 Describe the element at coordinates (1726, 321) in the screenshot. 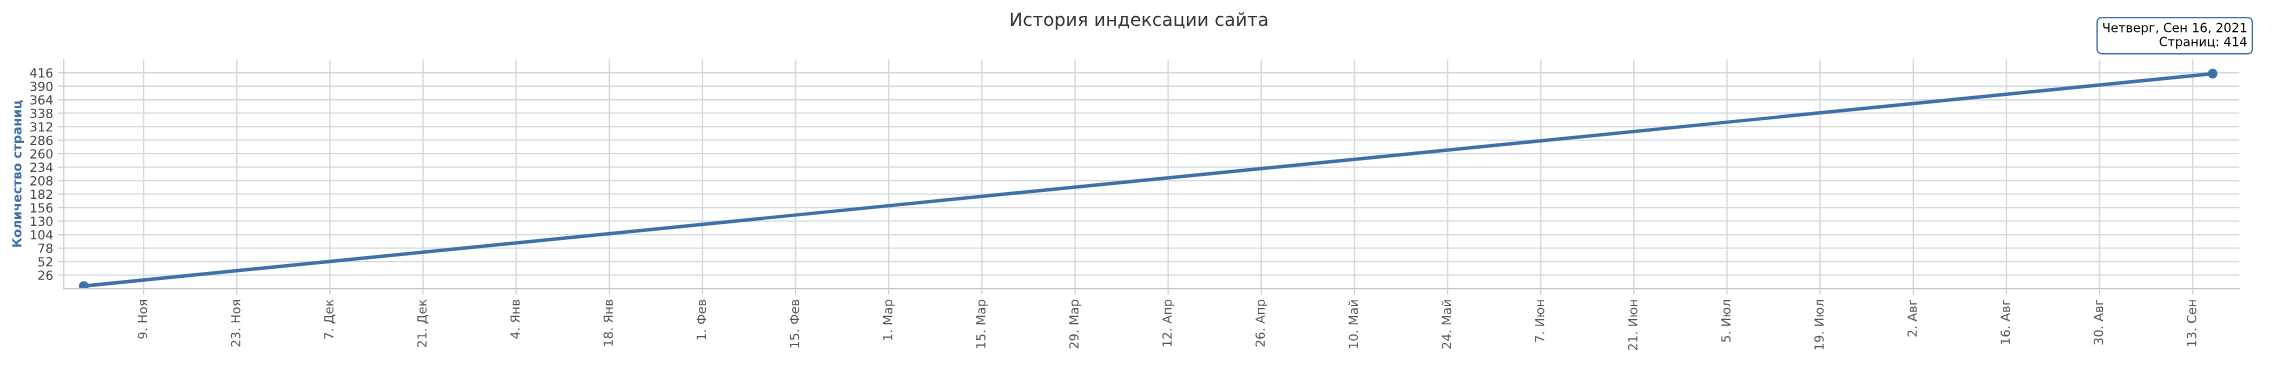

I see `x-tick-label: 5. Июл` at that location.